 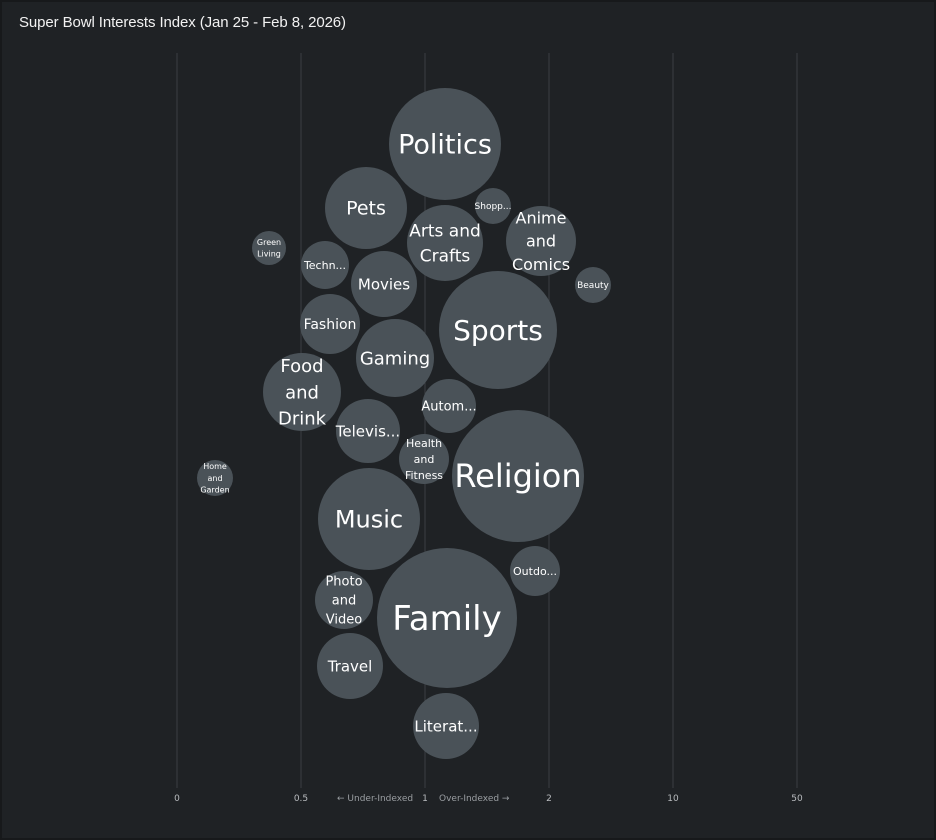 What do you see at coordinates (301, 799) in the screenshot?
I see `x-tick-label: 0.5` at bounding box center [301, 799].